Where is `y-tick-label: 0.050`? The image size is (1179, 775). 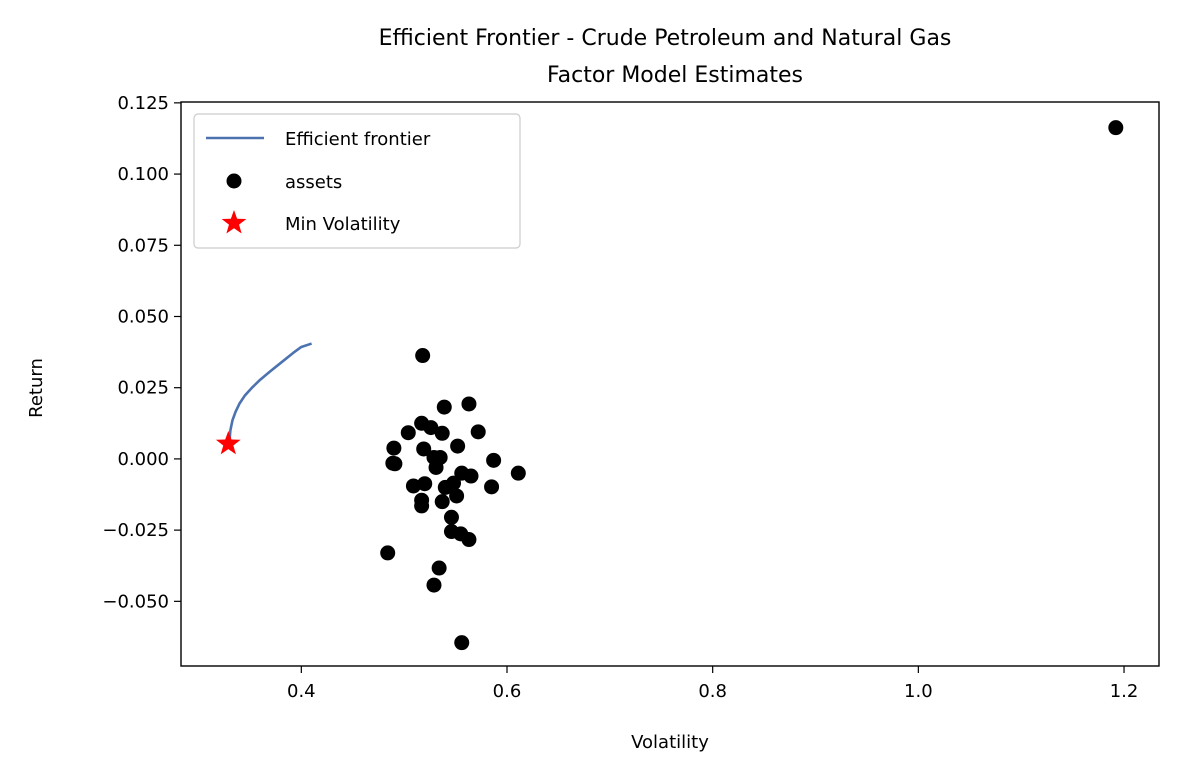
y-tick-label: 0.050 is located at coordinates (143, 316).